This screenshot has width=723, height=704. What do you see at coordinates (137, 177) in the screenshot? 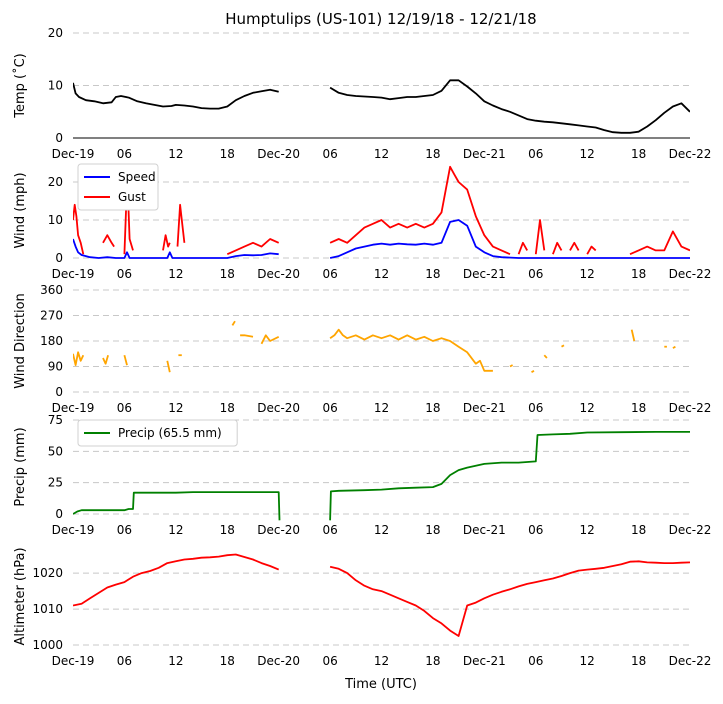
I see `legend-label: Speed` at bounding box center [137, 177].